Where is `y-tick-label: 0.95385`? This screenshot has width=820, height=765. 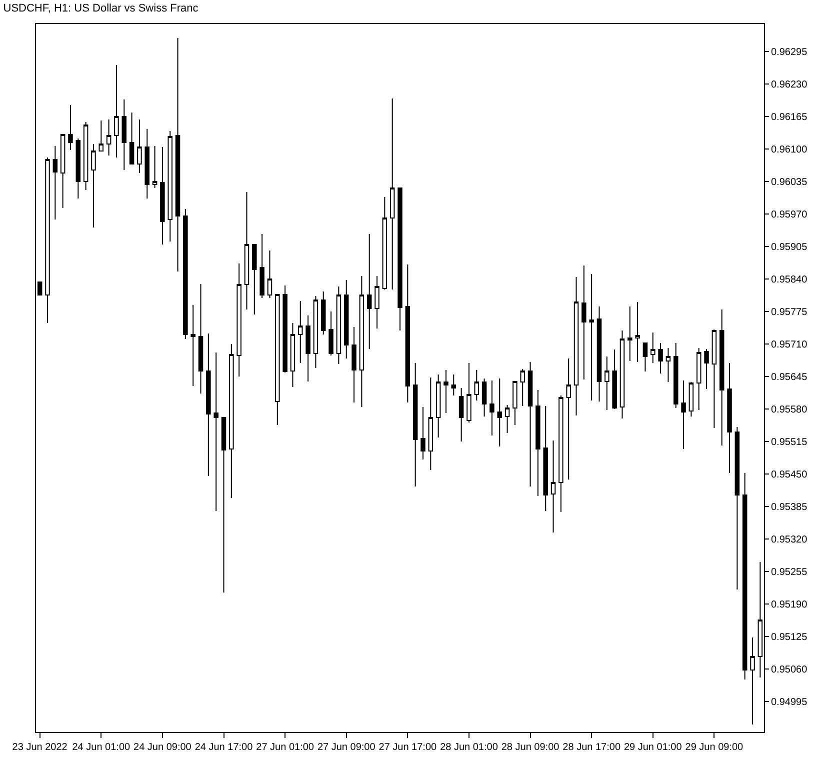
y-tick-label: 0.95385 is located at coordinates (789, 507).